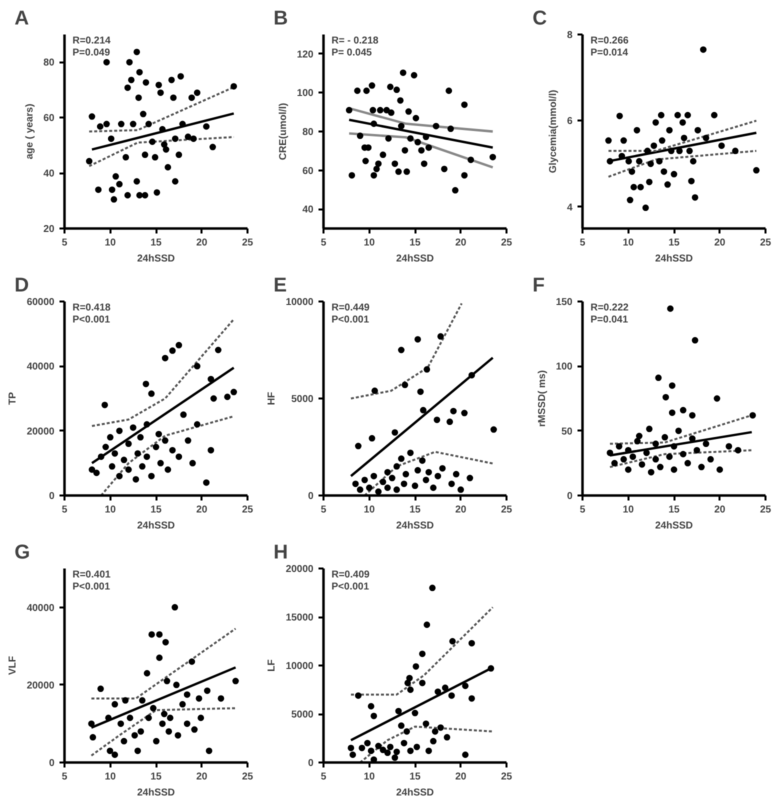 This screenshot has width=779, height=802. Describe the element at coordinates (21, 285) in the screenshot. I see `chart-title: D` at that location.